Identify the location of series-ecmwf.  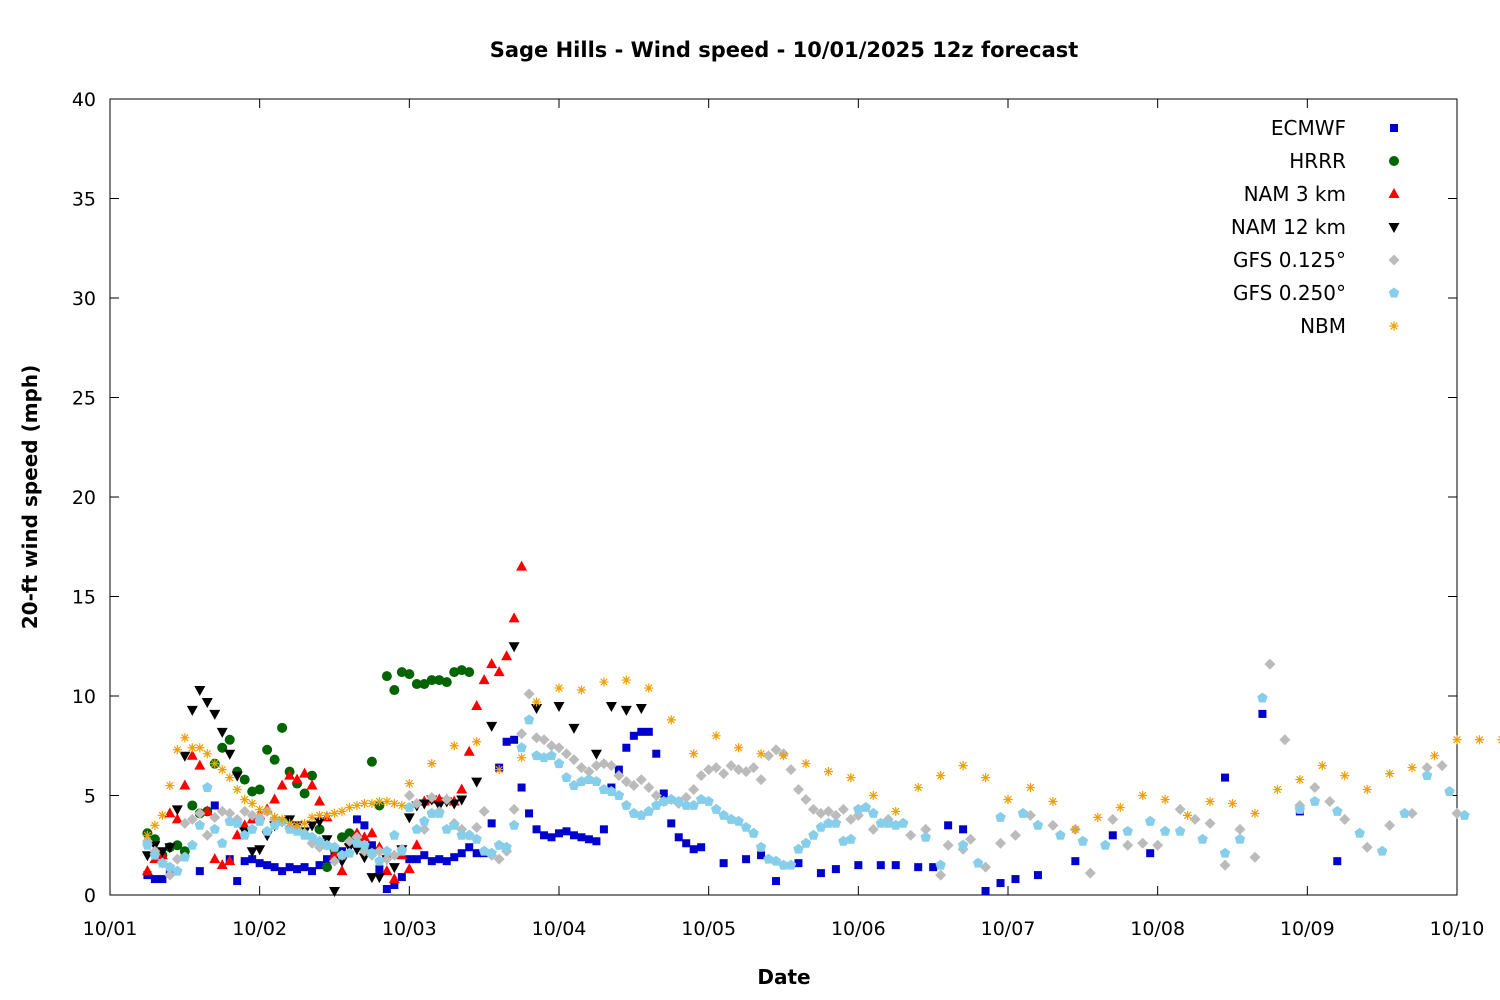
(742, 802).